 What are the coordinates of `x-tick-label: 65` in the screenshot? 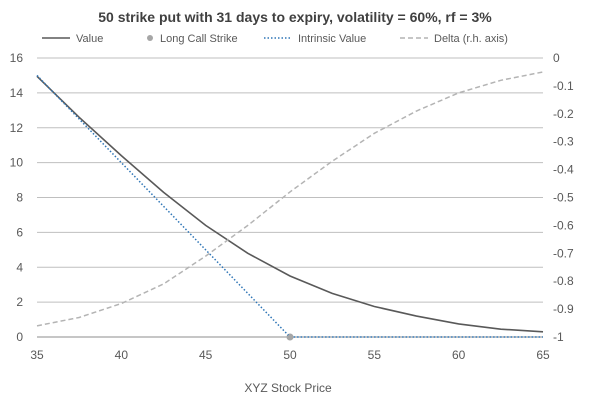 It's located at (543, 355).